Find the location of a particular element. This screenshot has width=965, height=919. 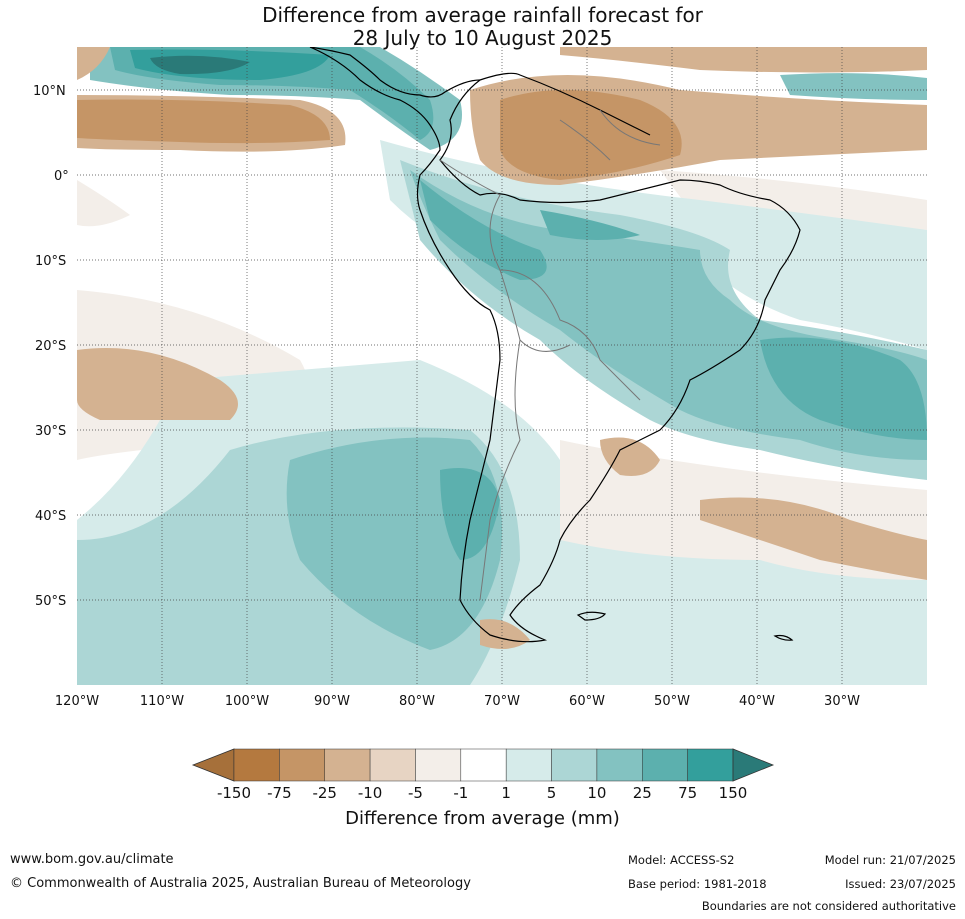

colorbar-tick-label: 5 is located at coordinates (552, 793).